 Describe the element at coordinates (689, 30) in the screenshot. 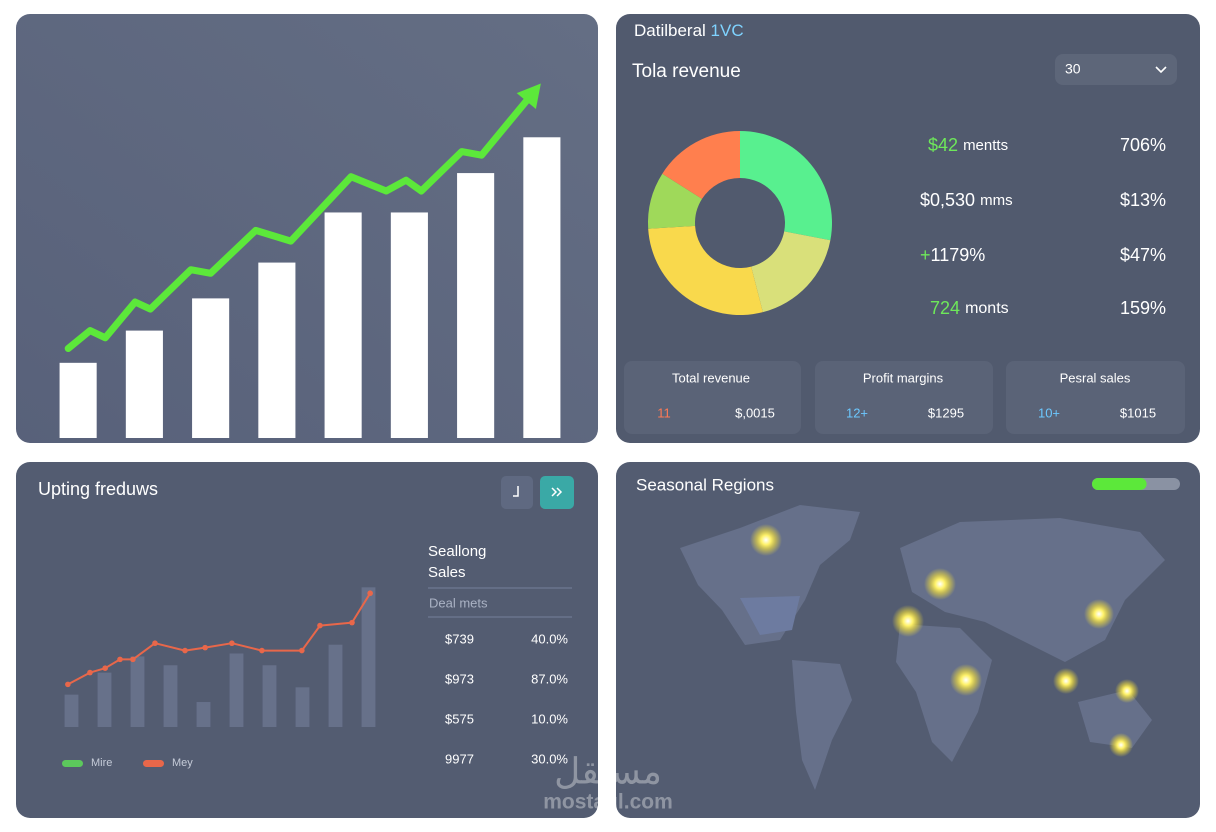

I see `app-title: Datilberal 1VC` at that location.